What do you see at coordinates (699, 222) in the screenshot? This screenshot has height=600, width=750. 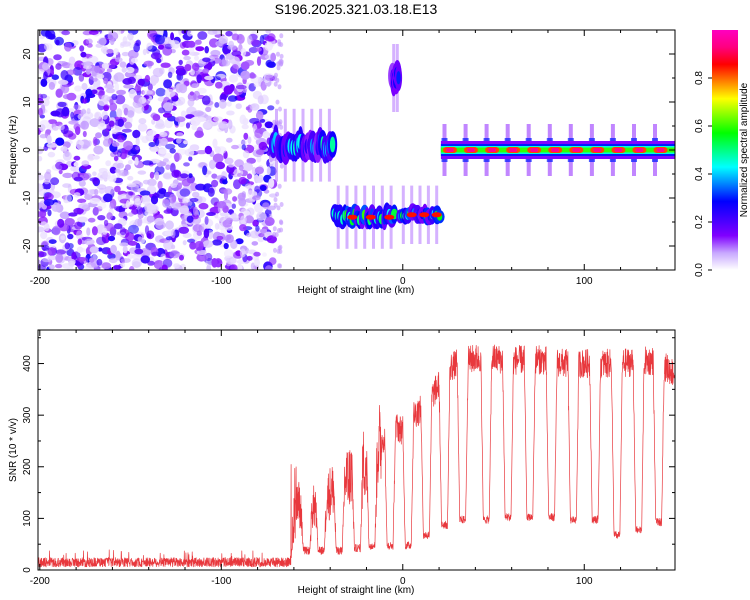 I see `colorbar-tick-label: 0.2` at bounding box center [699, 222].